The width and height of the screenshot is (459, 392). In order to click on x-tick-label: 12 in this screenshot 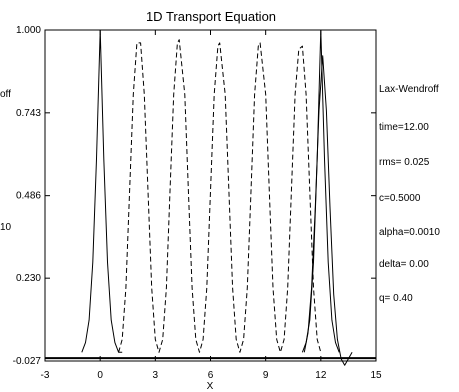, I will do `click(321, 375)`.